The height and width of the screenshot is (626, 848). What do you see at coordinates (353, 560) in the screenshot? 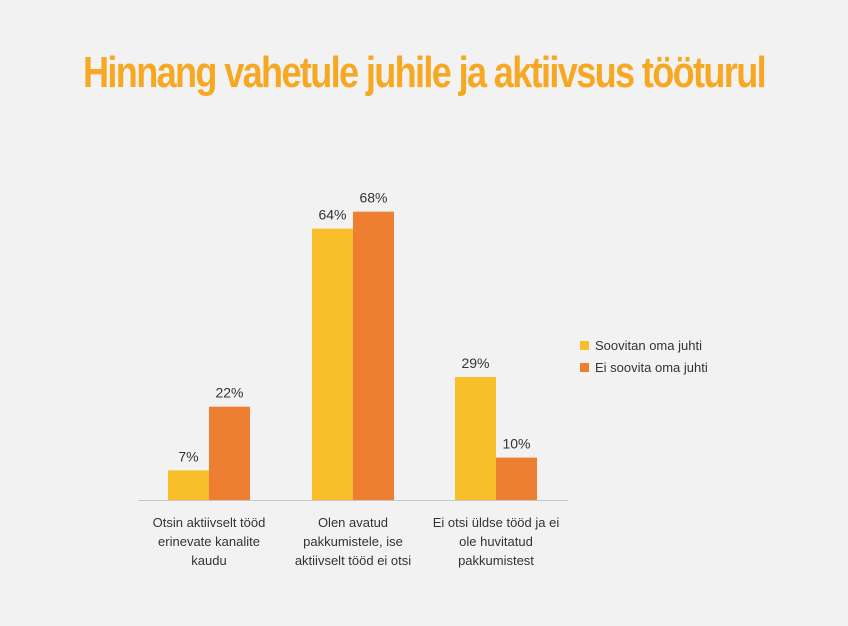
I see `category-label-line: aktiivselt tööd ei otsi` at bounding box center [353, 560].